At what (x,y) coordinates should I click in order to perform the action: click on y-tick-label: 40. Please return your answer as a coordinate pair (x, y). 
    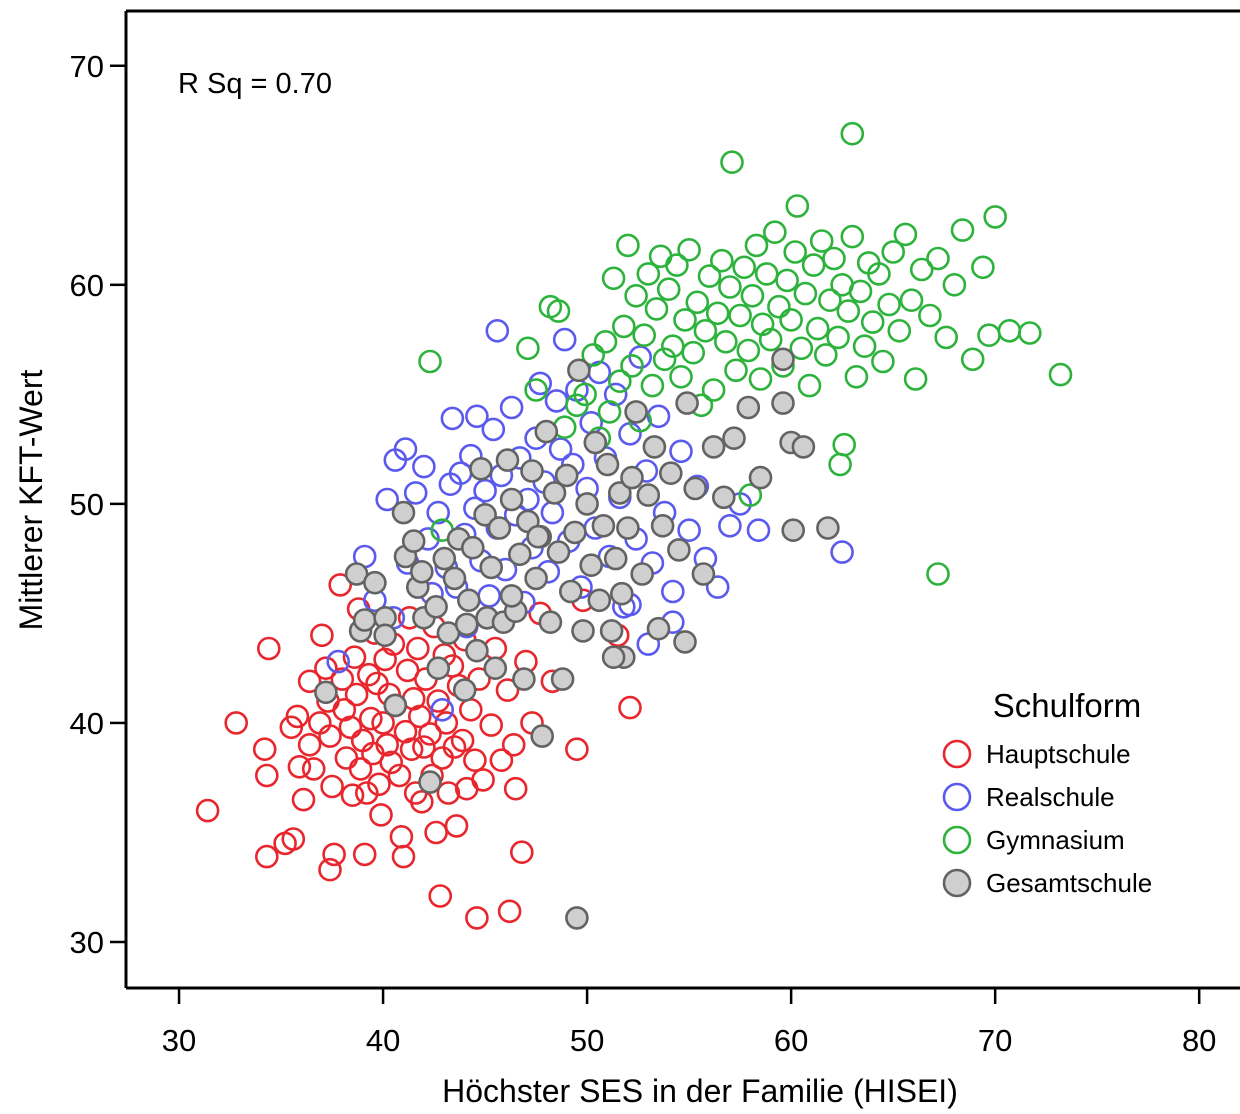
    Looking at the image, I should click on (87, 723).